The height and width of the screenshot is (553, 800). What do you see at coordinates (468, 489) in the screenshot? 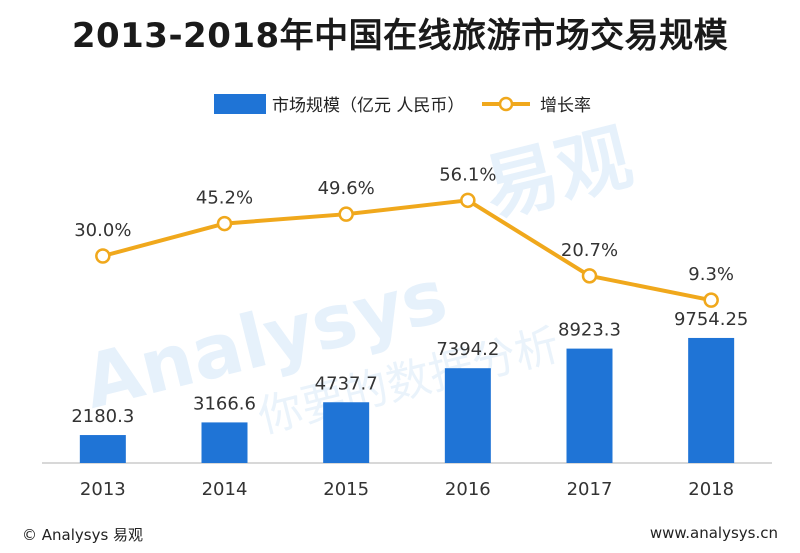
I see `x-tick-2016: 2016` at bounding box center [468, 489].